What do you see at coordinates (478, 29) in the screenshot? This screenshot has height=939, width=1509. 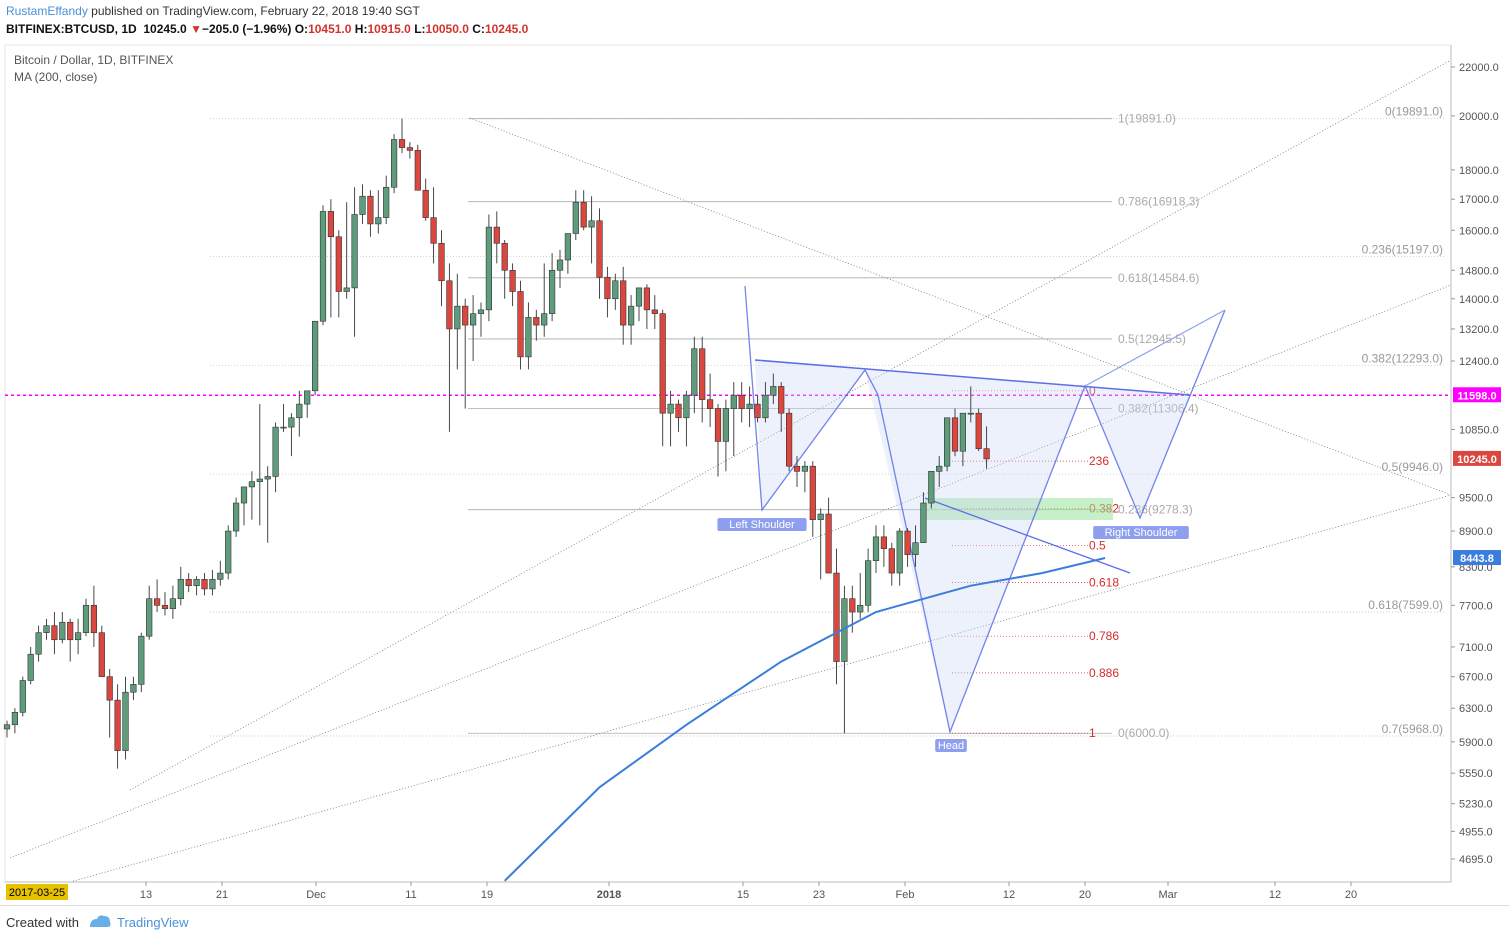 I see `close-label: C:` at bounding box center [478, 29].